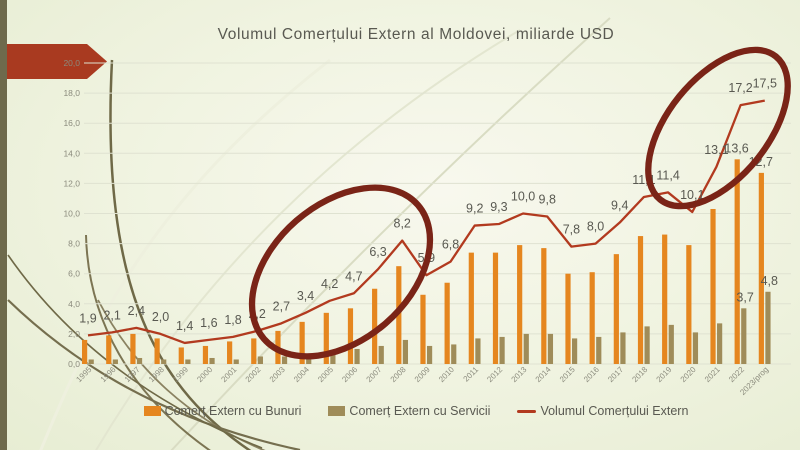 The image size is (800, 450). Describe the element at coordinates (616, 309) in the screenshot. I see `bar-bunuri-2017` at that location.